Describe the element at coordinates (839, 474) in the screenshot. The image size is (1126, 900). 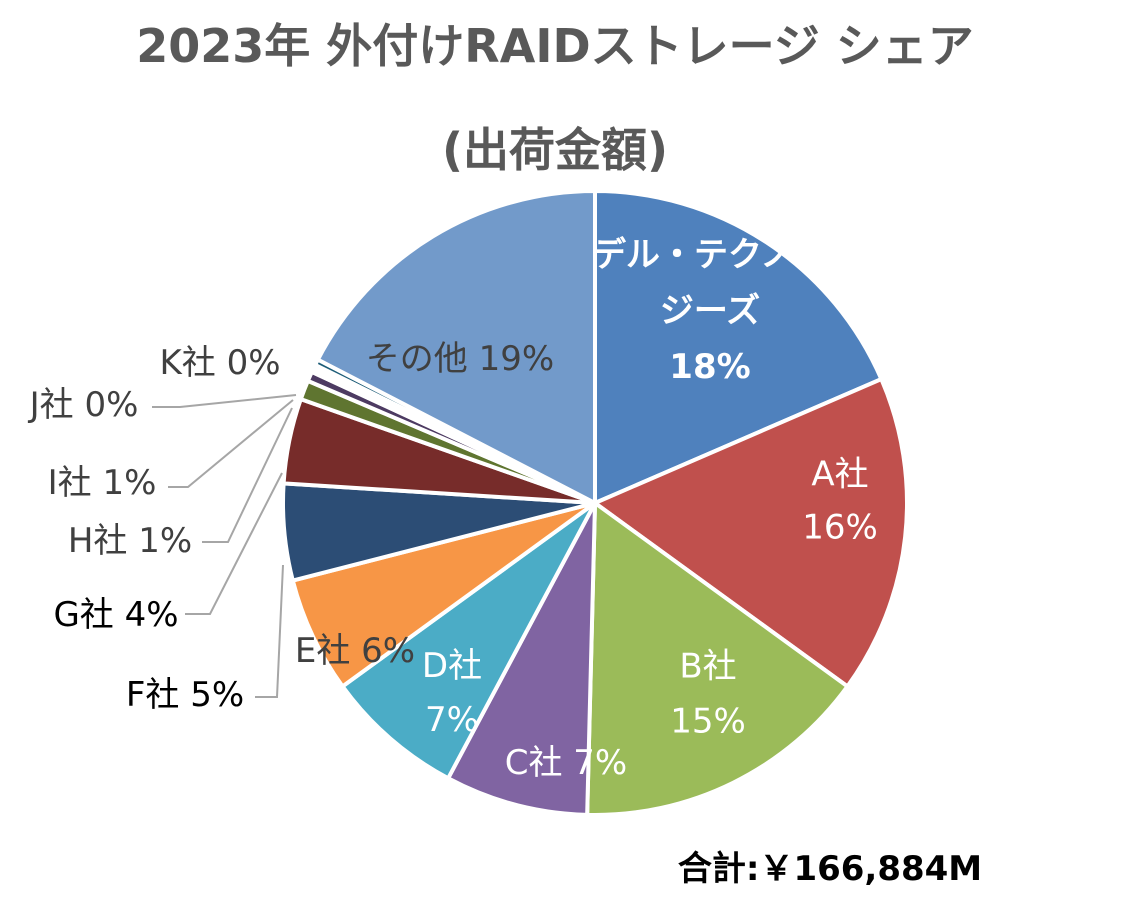
I see `slice-label-line: A社` at that location.